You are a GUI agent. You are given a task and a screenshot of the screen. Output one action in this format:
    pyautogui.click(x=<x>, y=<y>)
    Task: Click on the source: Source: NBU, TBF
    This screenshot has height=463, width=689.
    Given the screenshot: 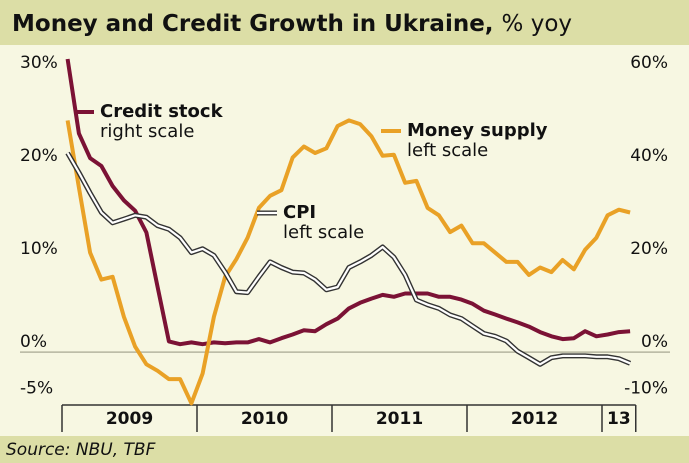 What is the action you would take?
    pyautogui.click(x=81, y=450)
    